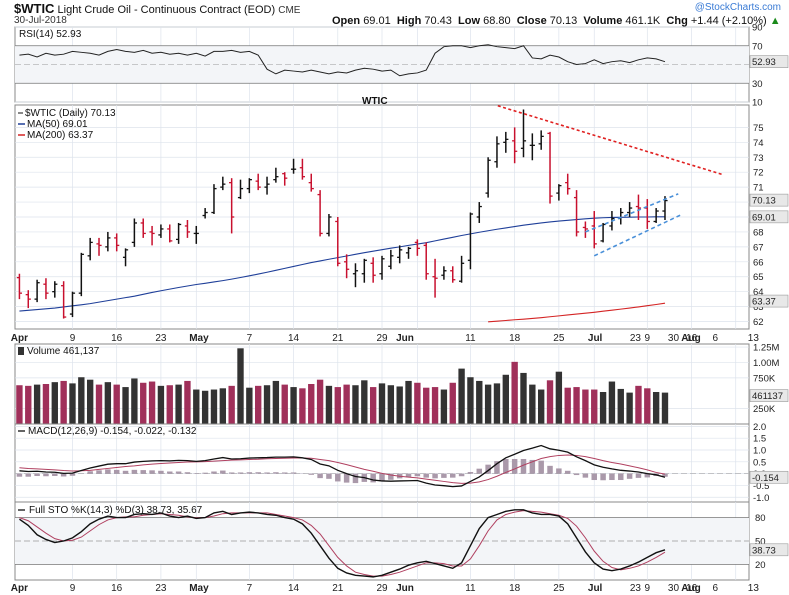 The width and height of the screenshot is (789, 595). What do you see at coordinates (759, 427) in the screenshot?
I see `macd-ytick: 2.0` at bounding box center [759, 427].